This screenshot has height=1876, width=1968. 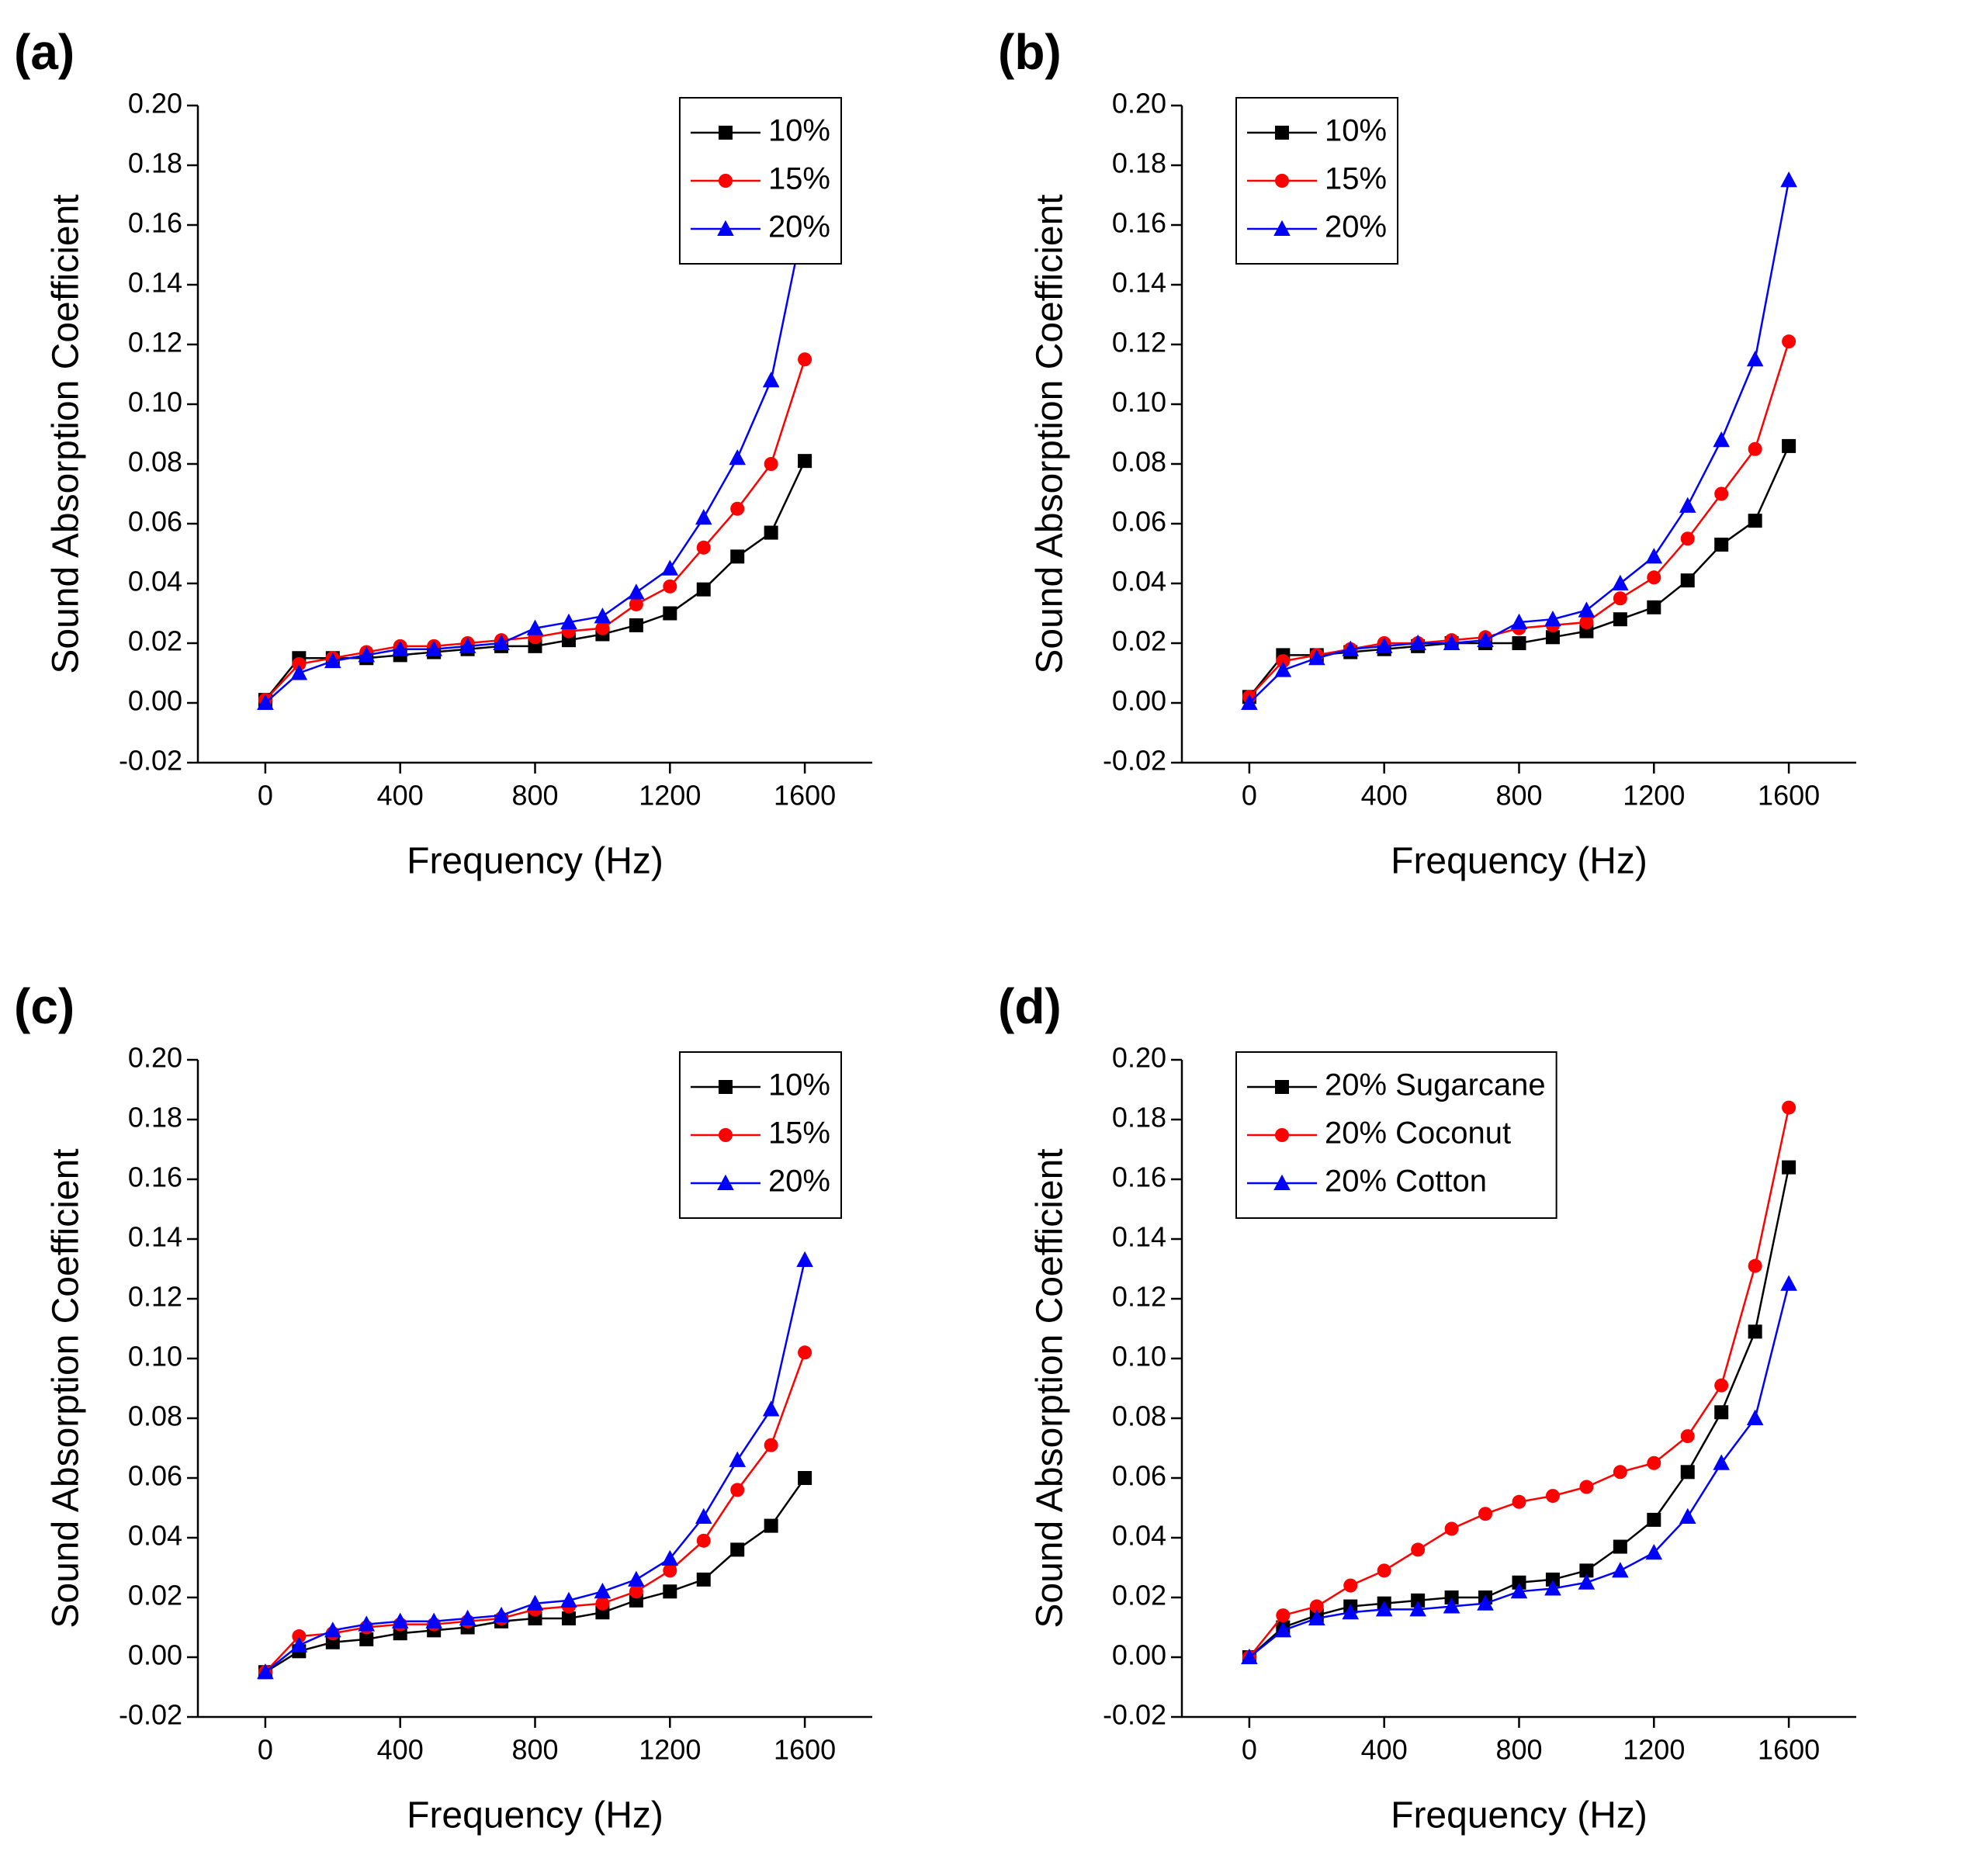 What do you see at coordinates (1139, 1297) in the screenshot?
I see `y-tick-label: 0.12` at bounding box center [1139, 1297].